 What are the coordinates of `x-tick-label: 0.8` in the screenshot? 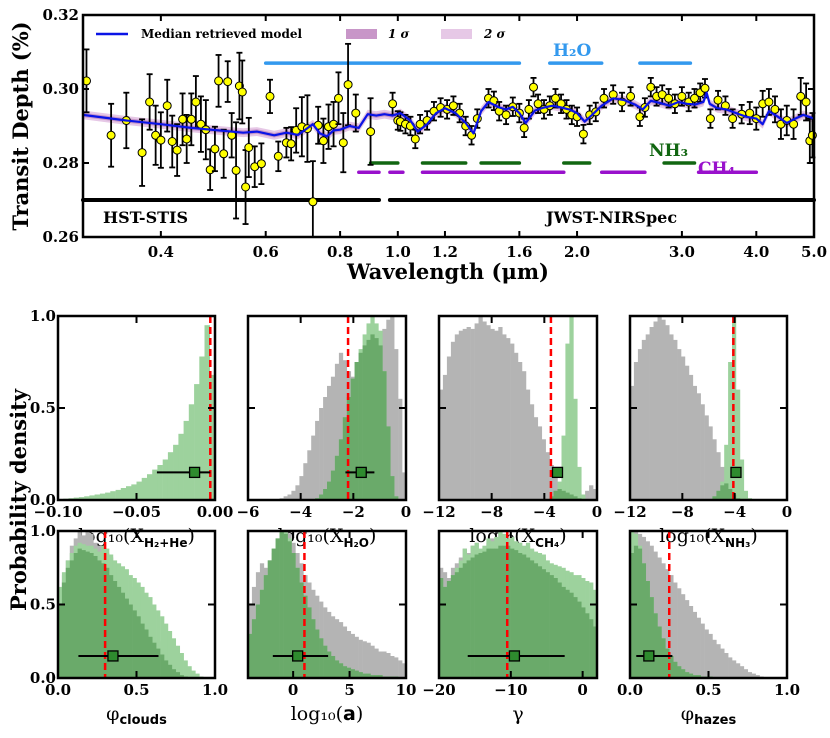 It's located at (340, 252).